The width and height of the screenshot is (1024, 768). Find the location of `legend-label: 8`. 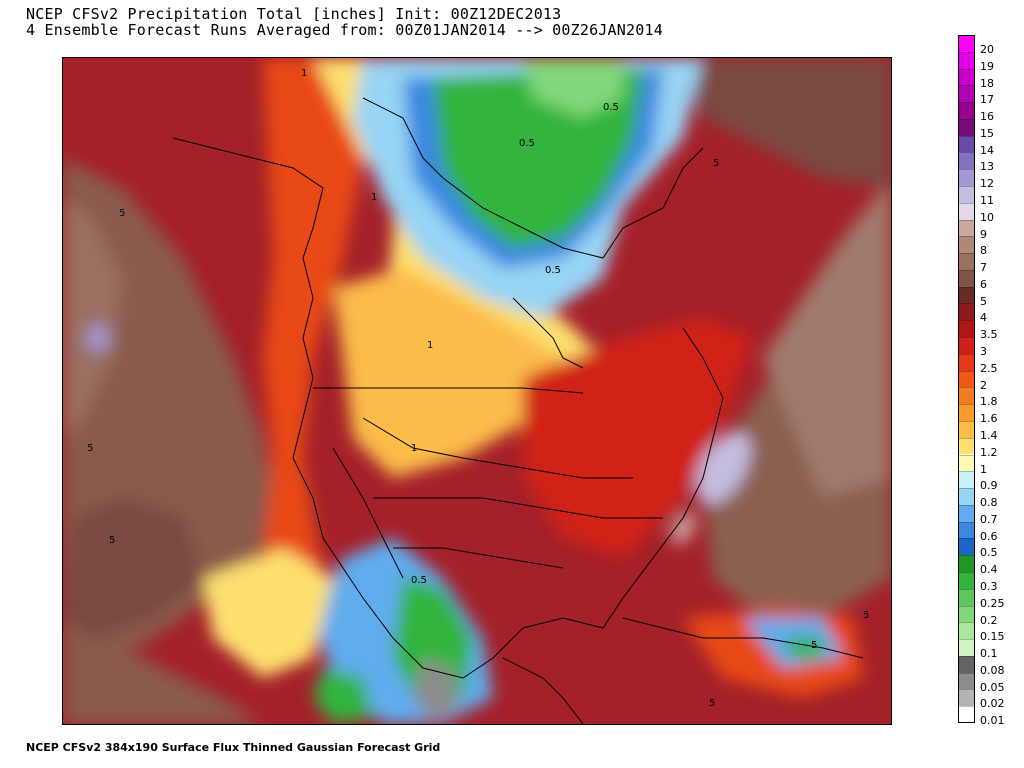

legend-label: 8 is located at coordinates (983, 251).